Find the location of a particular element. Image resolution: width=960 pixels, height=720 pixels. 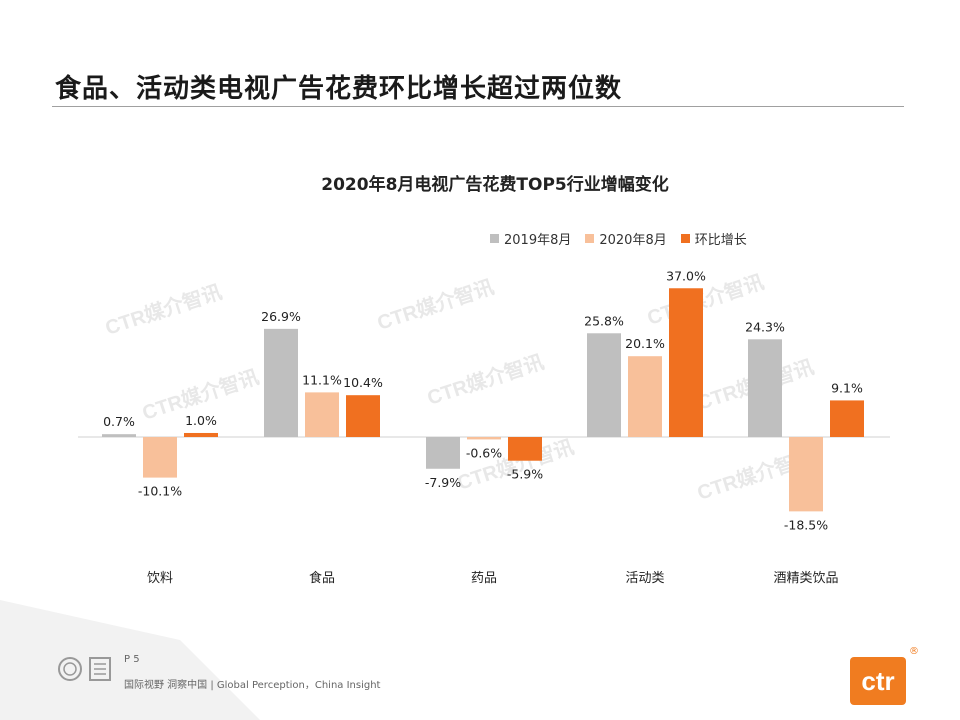

chart-title: 2020年8月电视广告花费TOP5行业增幅变化 is located at coordinates (495, 185).